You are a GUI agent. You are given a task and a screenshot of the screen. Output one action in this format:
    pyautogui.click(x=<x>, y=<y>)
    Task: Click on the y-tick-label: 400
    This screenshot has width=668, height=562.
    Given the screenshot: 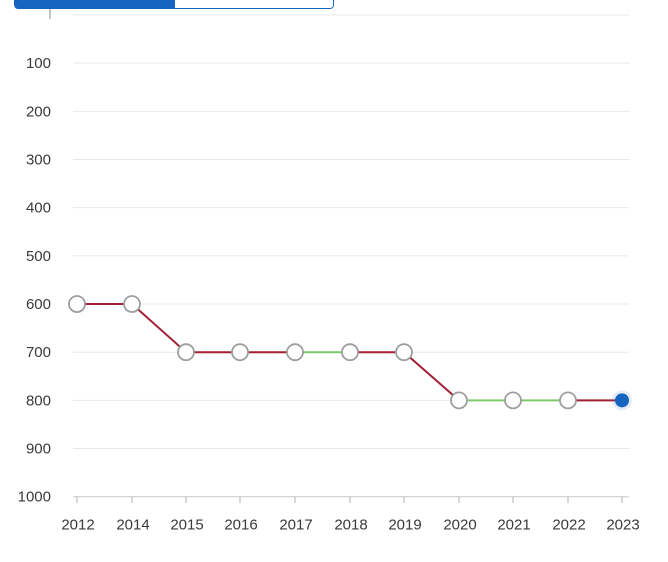 What is the action you would take?
    pyautogui.click(x=38, y=208)
    